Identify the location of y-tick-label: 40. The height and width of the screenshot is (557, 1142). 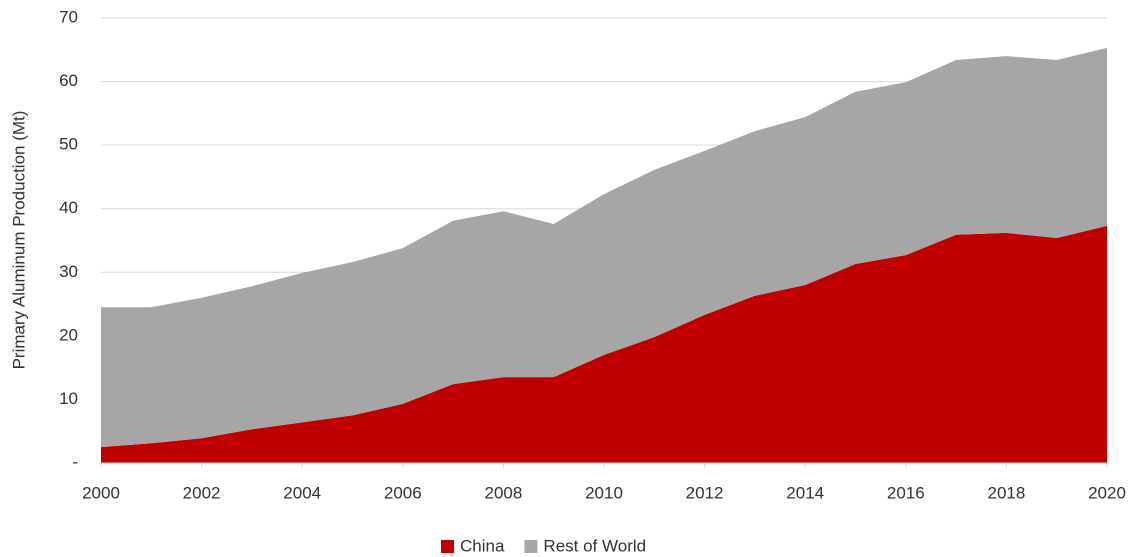
(68, 207).